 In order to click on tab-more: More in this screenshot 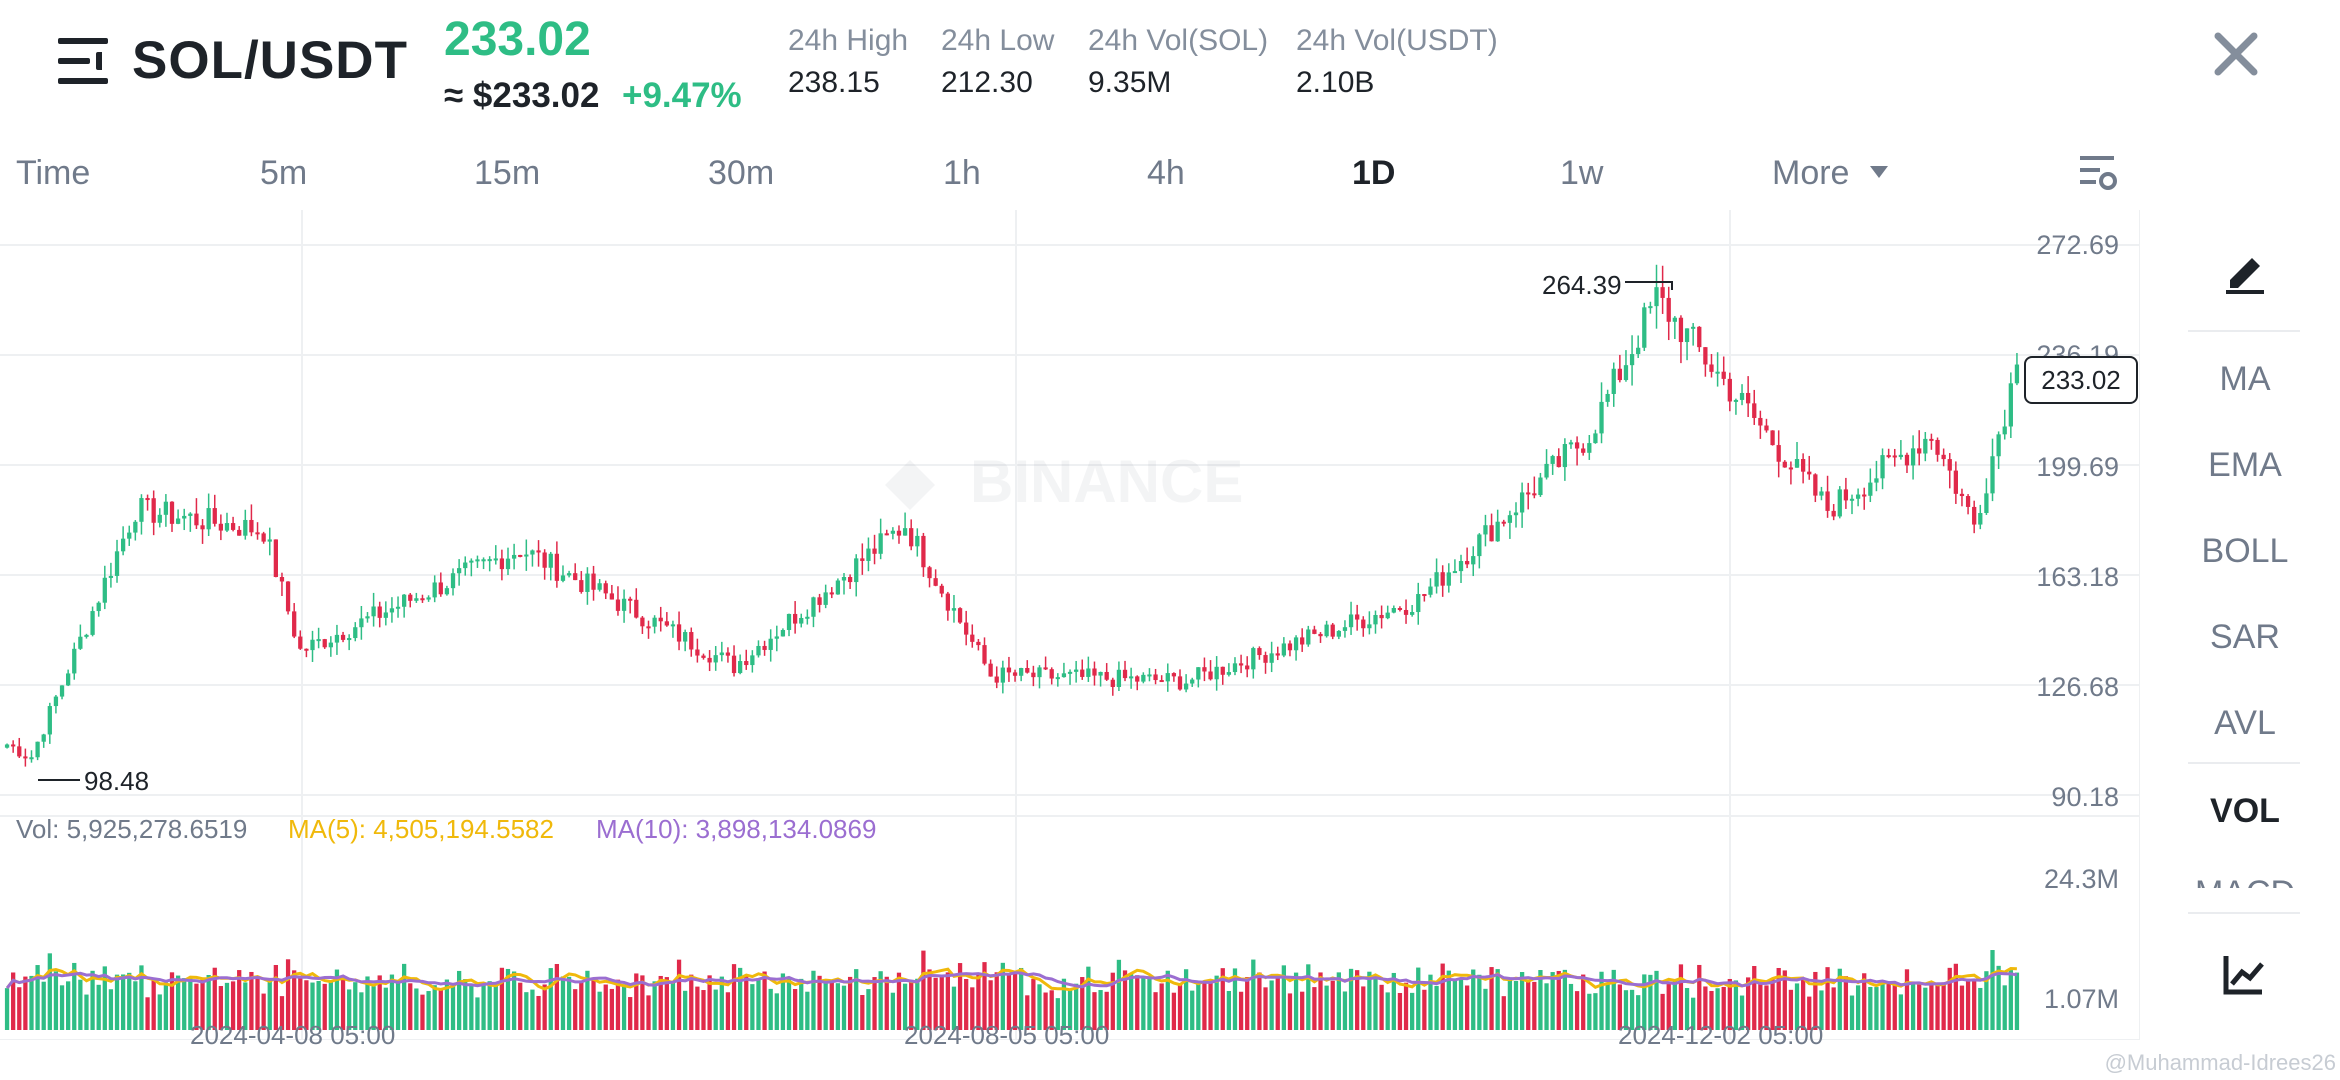, I will do `click(1811, 173)`.